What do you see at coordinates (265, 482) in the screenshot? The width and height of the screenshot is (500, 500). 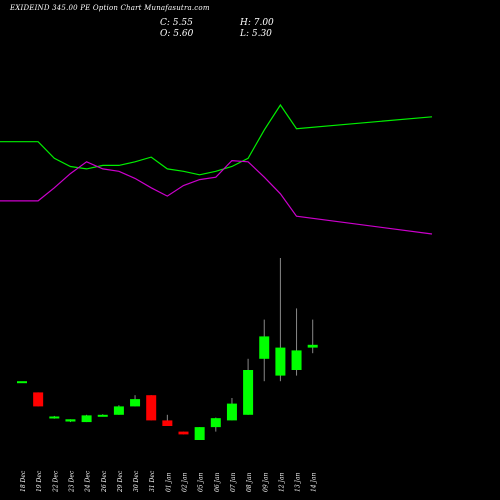 I see `date-label: 09 Jan` at bounding box center [265, 482].